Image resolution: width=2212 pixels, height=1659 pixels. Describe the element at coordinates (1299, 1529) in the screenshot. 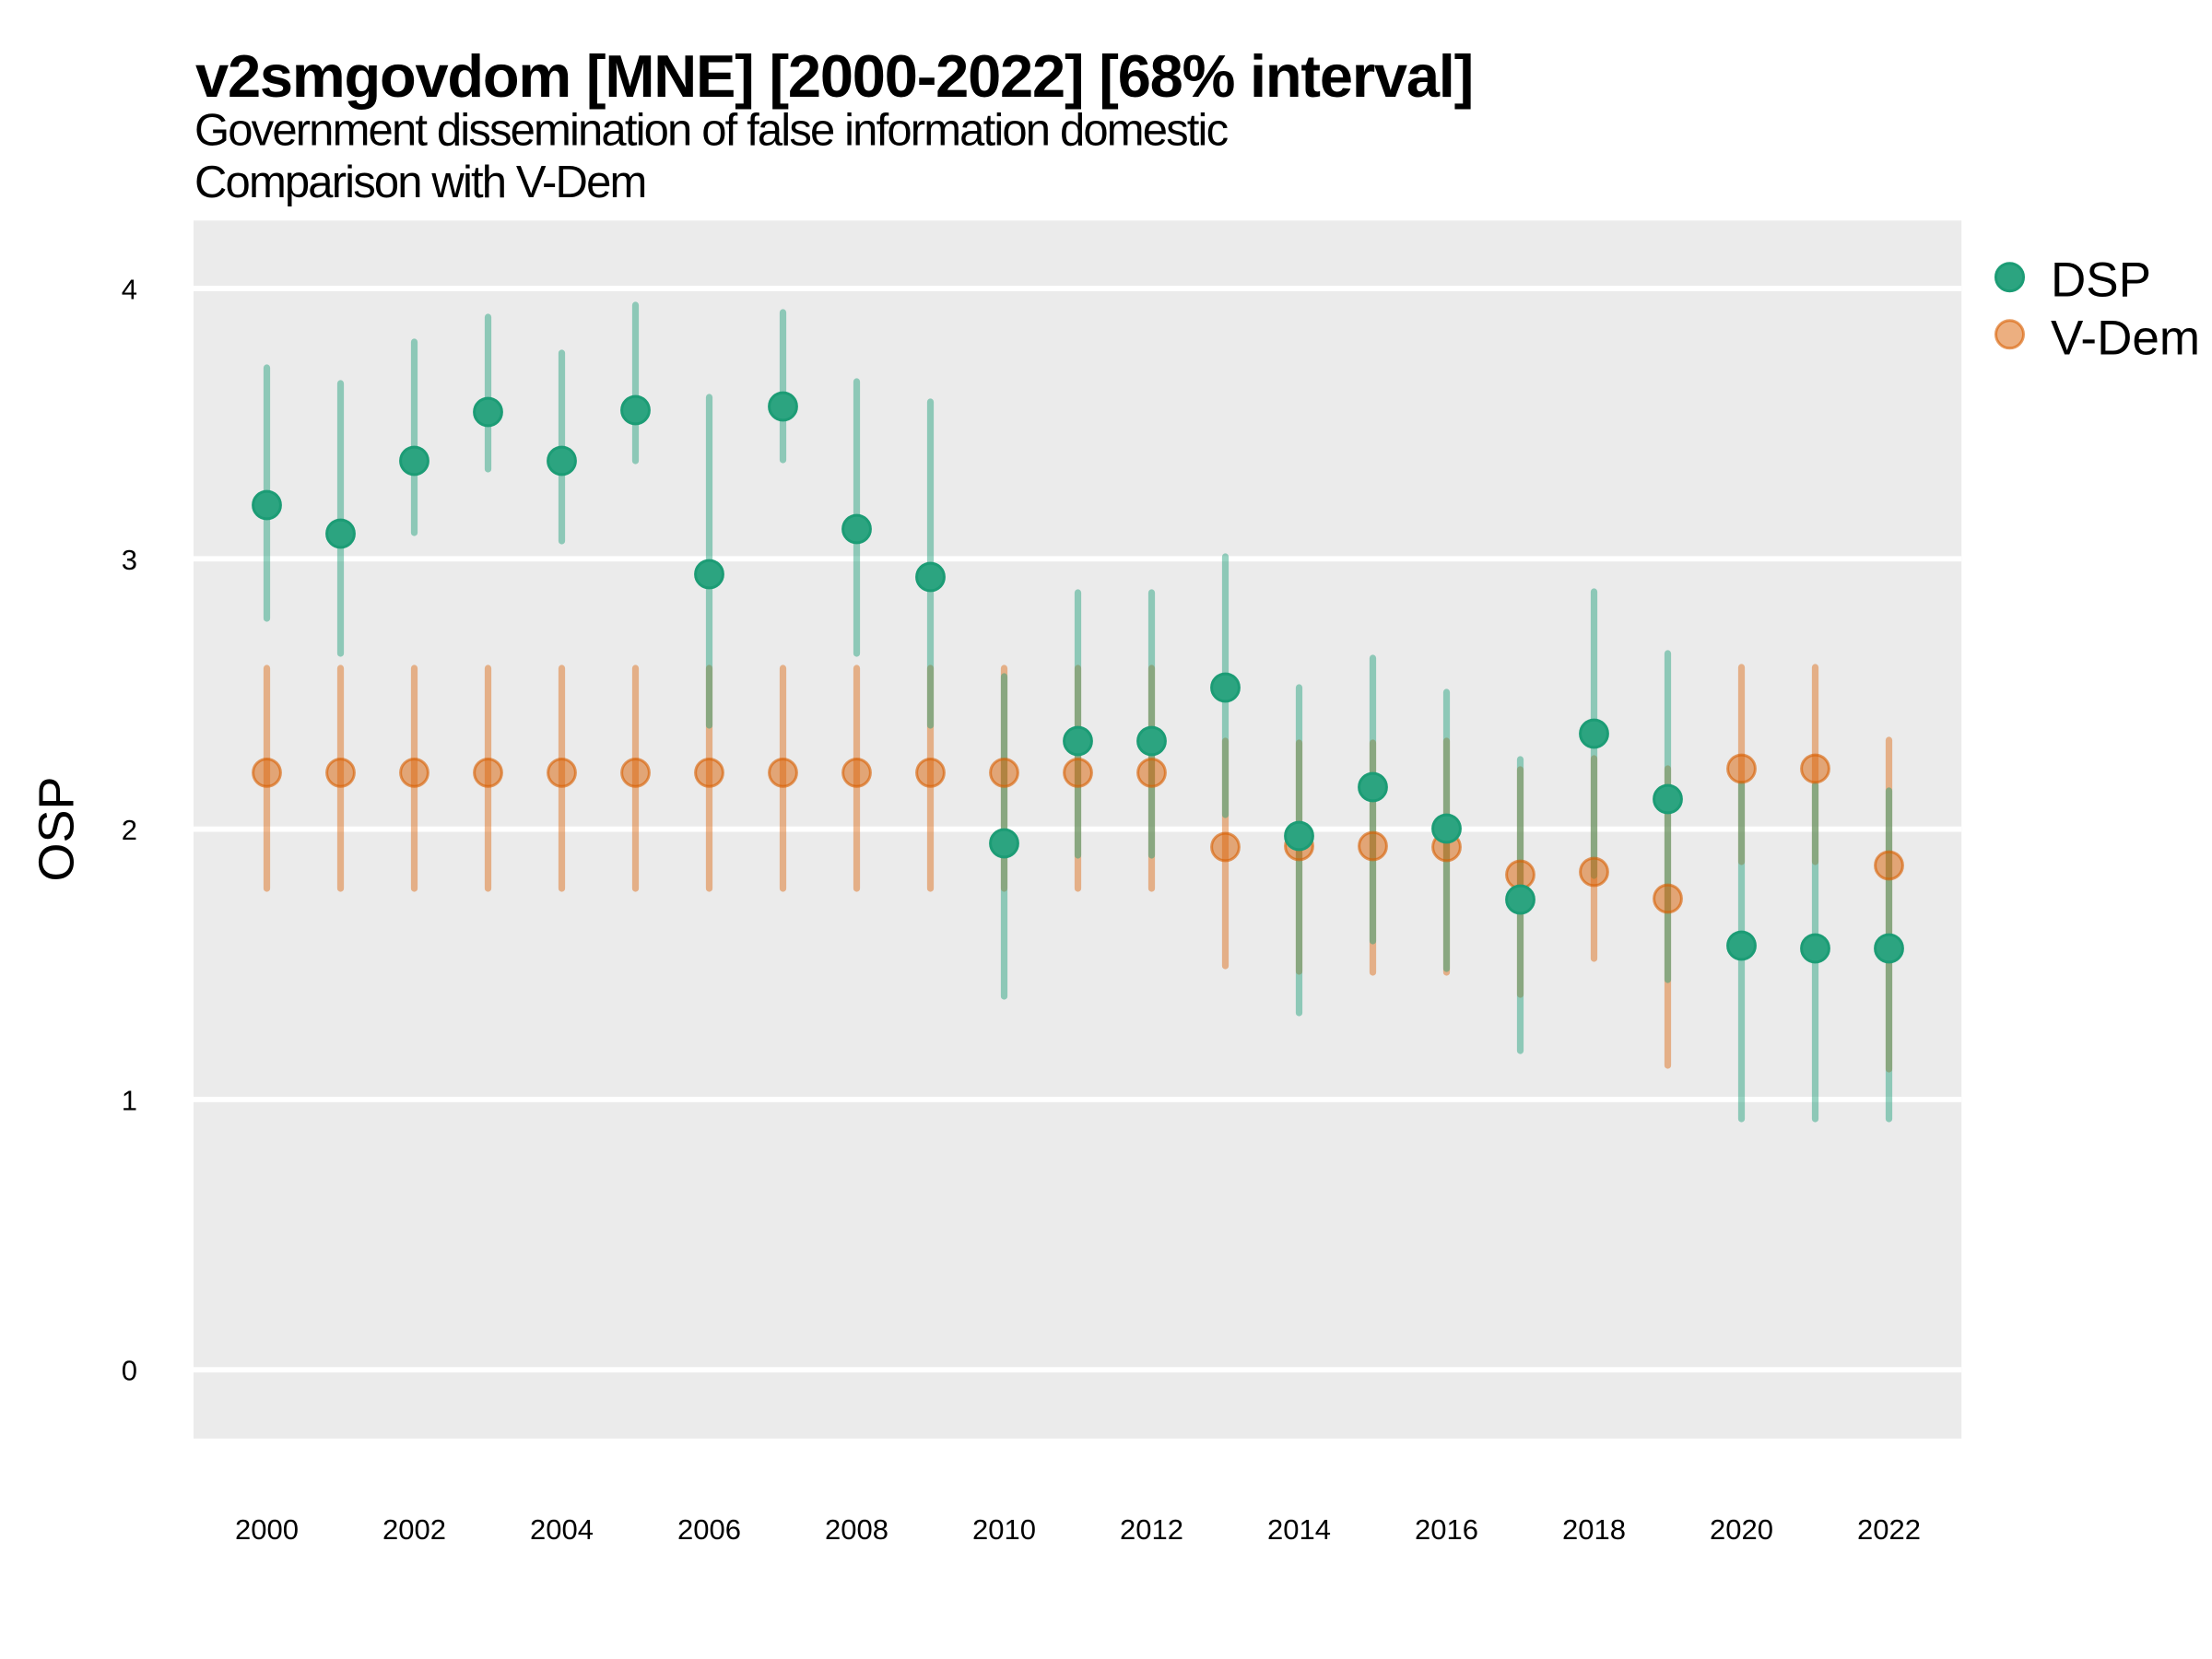

I see `svg-text: 2014` at that location.